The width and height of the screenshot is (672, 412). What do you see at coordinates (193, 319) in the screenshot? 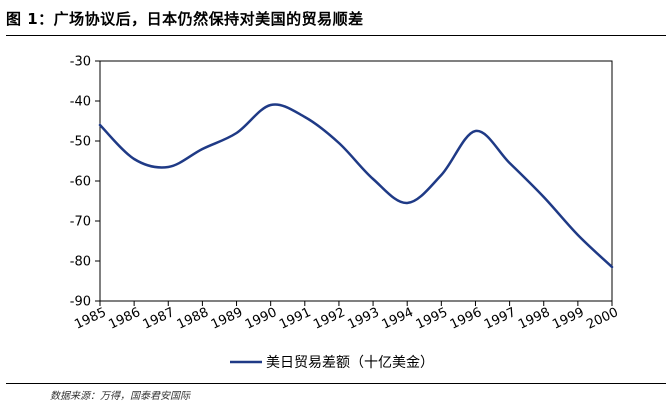
I see `x-tick-label: 1988` at bounding box center [193, 319].